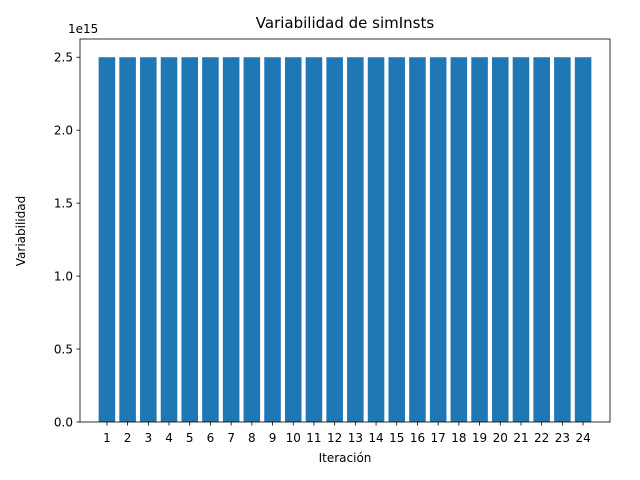 The image size is (640, 480). What do you see at coordinates (345, 23) in the screenshot?
I see `chart-title: Variabilidad de simInsts` at bounding box center [345, 23].